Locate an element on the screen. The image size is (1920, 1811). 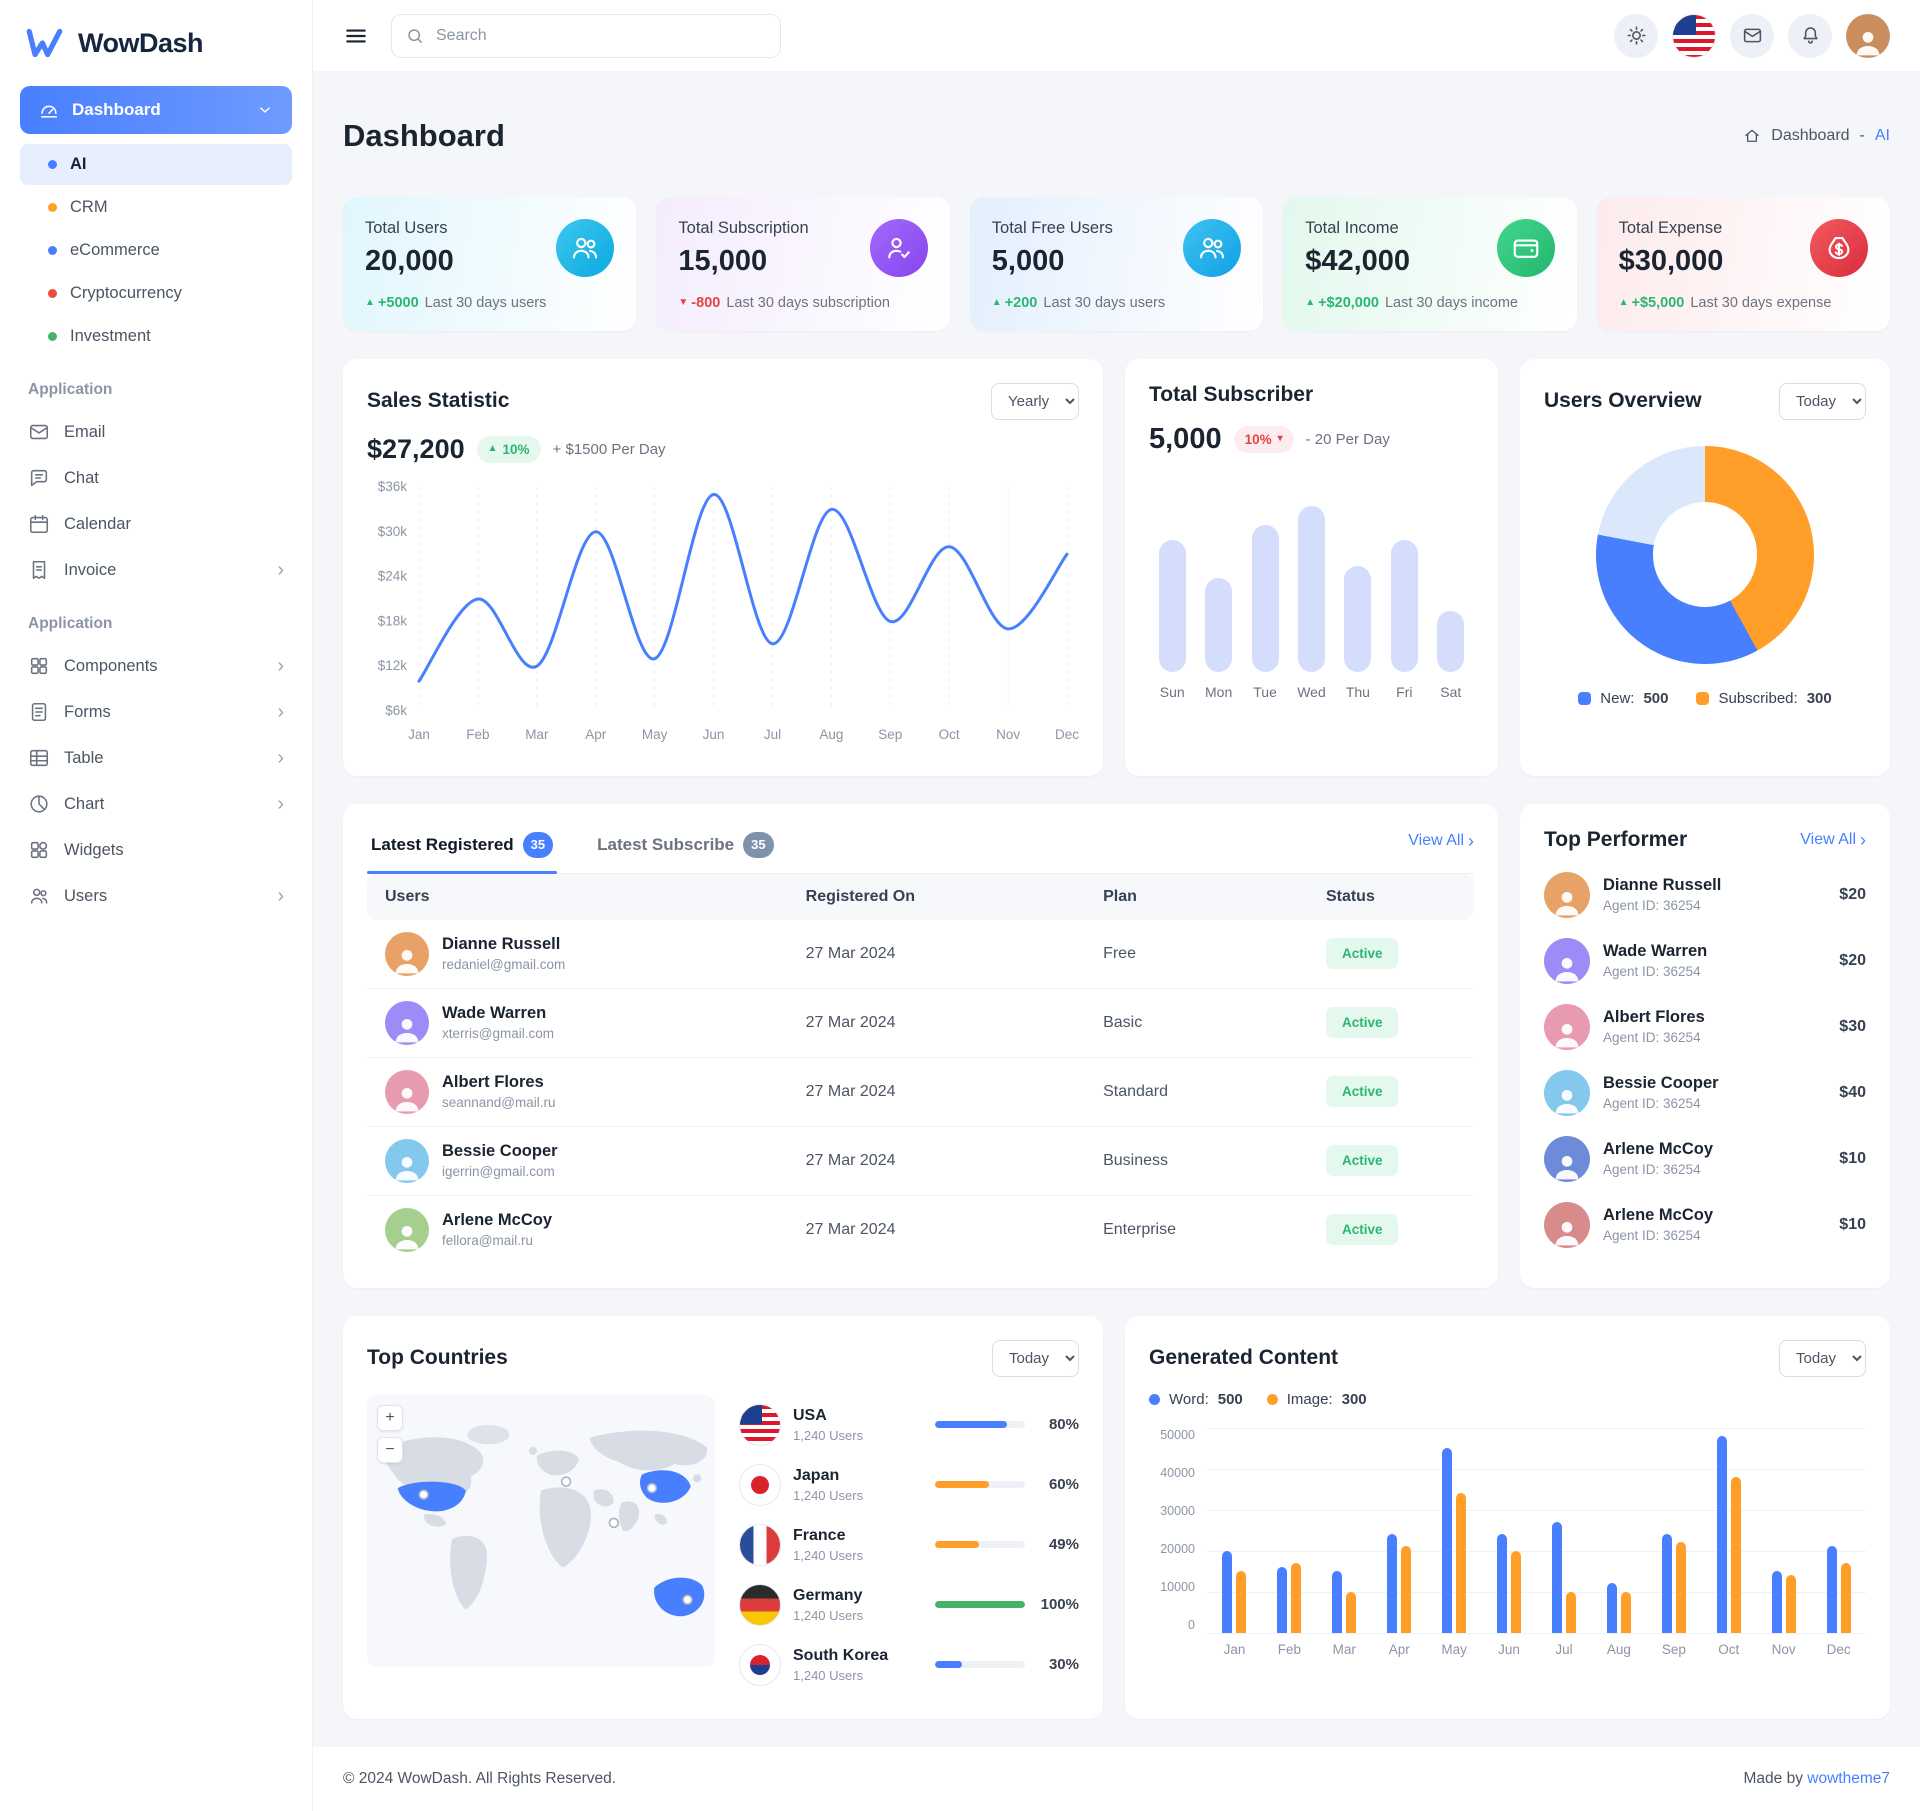
made-by-link: wowtheme7 is located at coordinates (1848, 1778).